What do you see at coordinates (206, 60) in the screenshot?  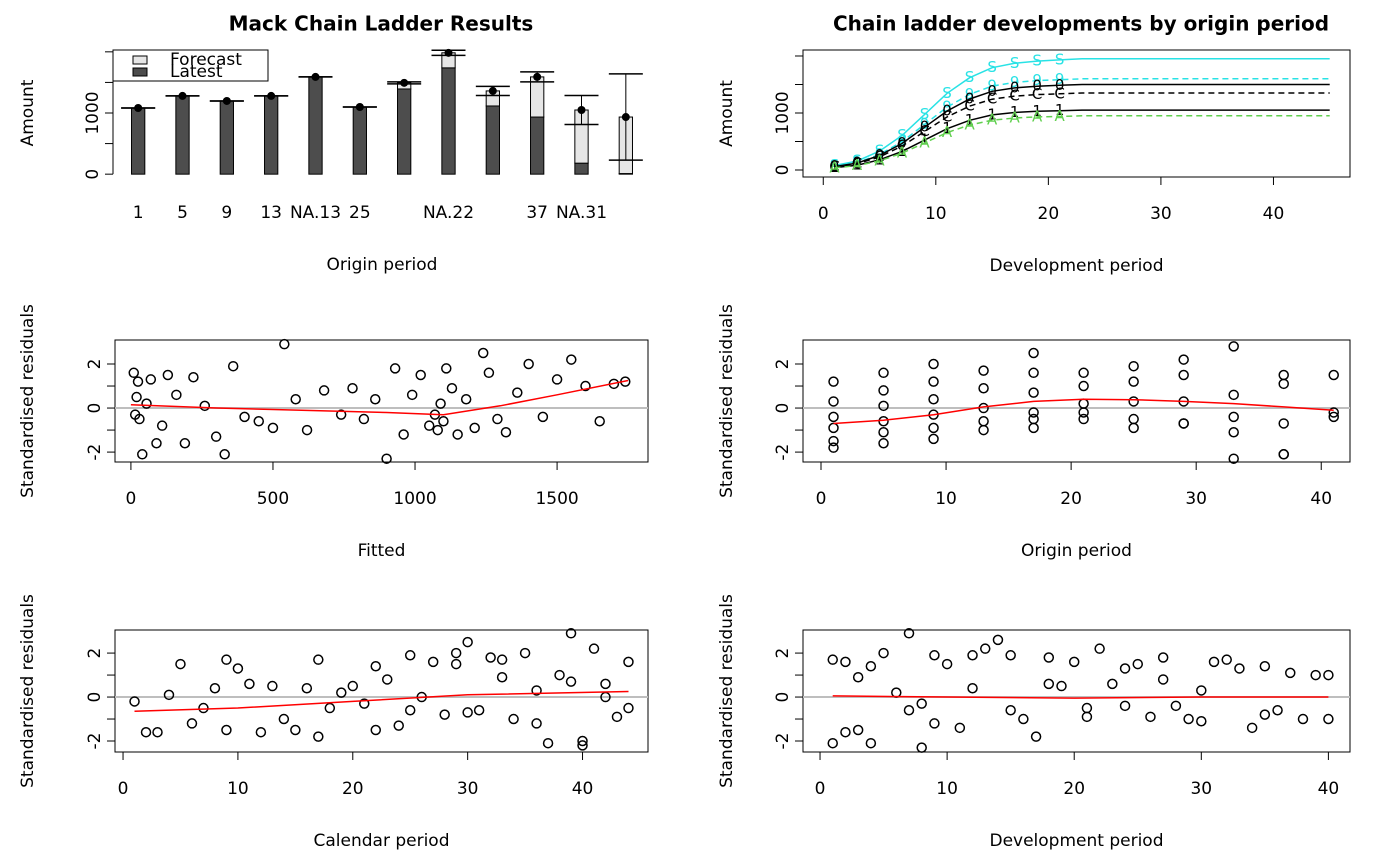 I see `legend-label: Forecast` at bounding box center [206, 60].